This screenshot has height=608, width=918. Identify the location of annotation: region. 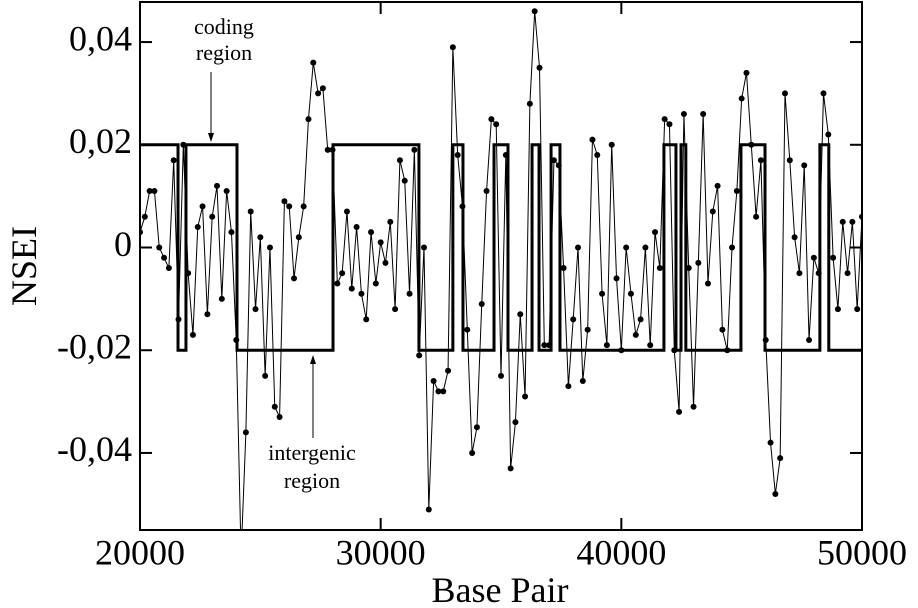
(312, 480).